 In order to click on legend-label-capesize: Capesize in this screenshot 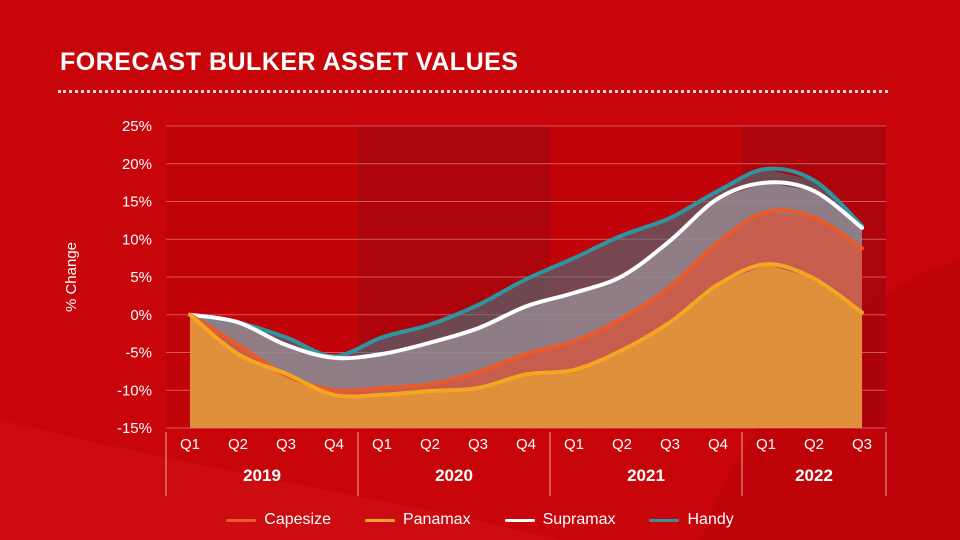, I will do `click(297, 519)`.